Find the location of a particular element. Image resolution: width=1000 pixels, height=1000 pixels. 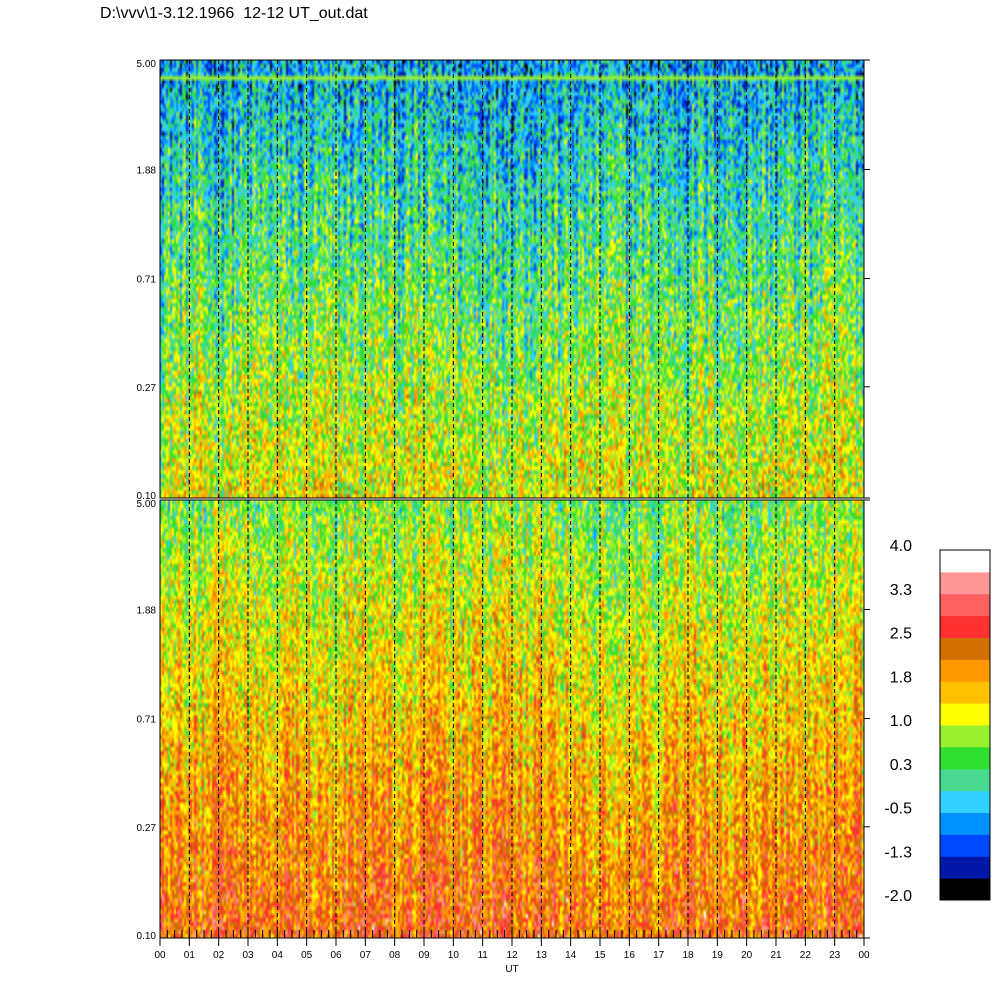

colorbar-label: 1.0 is located at coordinates (901, 721).